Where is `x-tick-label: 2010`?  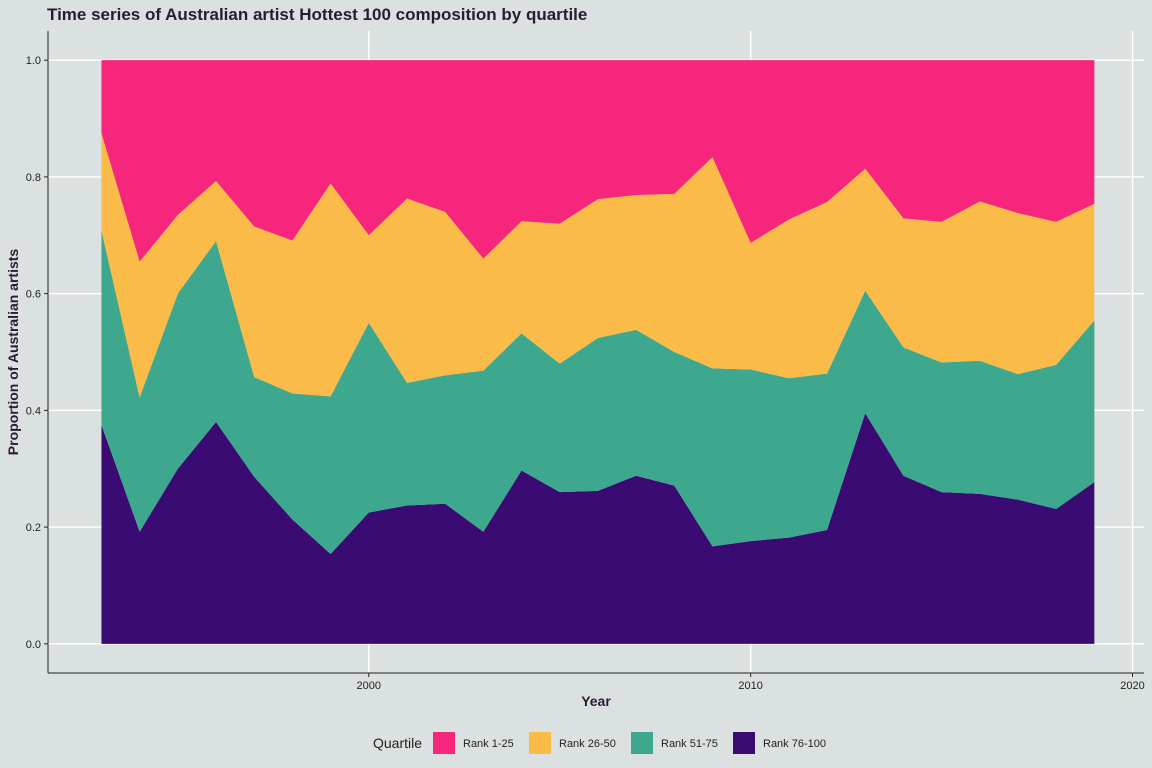 x-tick-label: 2010 is located at coordinates (750, 686).